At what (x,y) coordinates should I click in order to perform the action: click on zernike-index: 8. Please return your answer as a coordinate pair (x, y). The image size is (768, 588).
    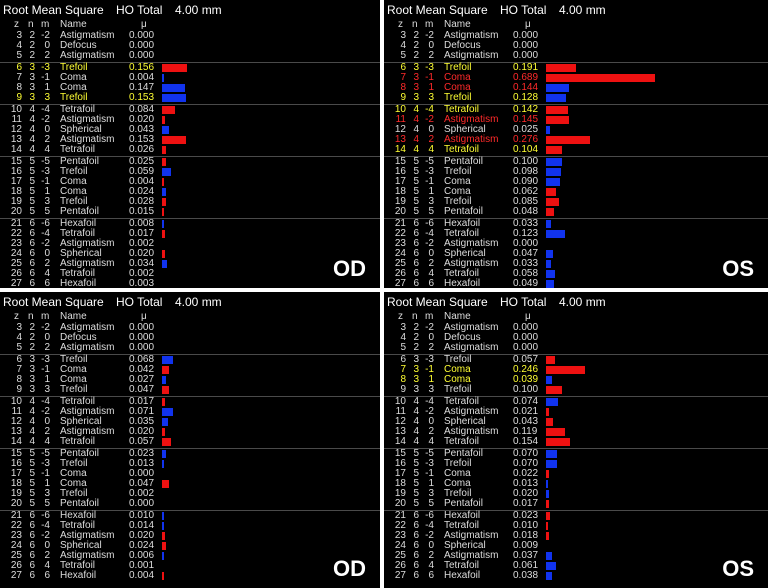
    Looking at the image, I should click on (19, 87).